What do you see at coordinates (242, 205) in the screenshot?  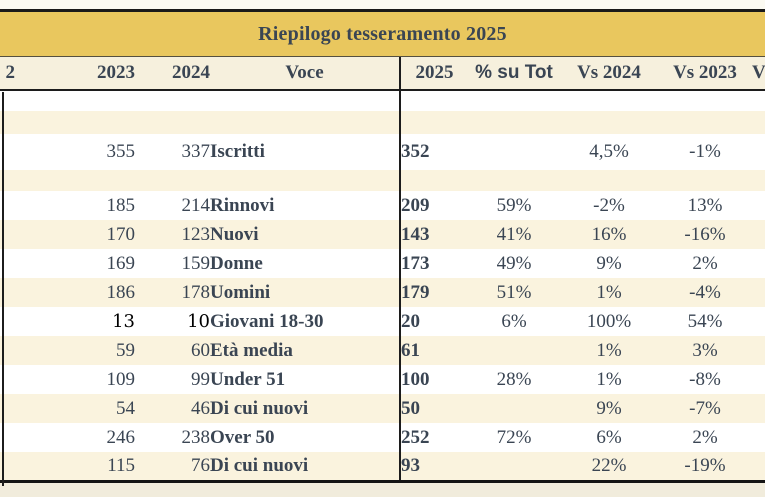 I see `cell-voce: Rinnovi` at bounding box center [242, 205].